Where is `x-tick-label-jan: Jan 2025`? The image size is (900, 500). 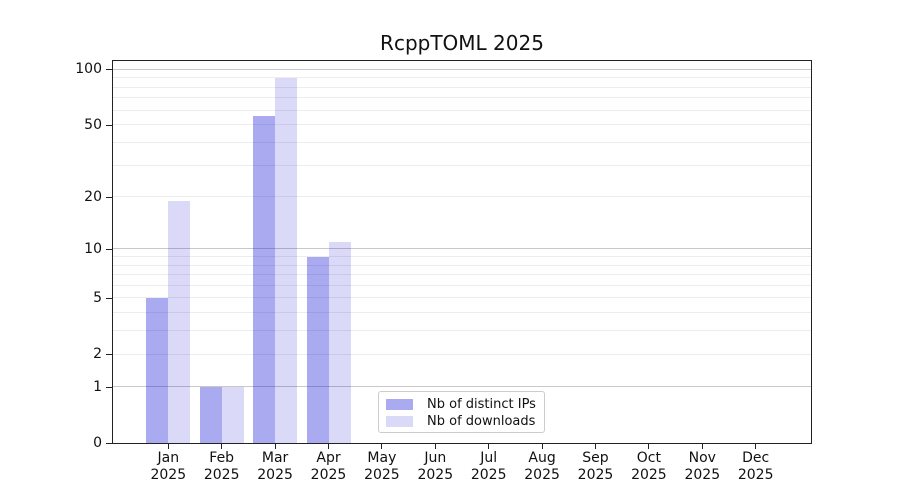
x-tick-label-jan: Jan 2025 is located at coordinates (168, 467).